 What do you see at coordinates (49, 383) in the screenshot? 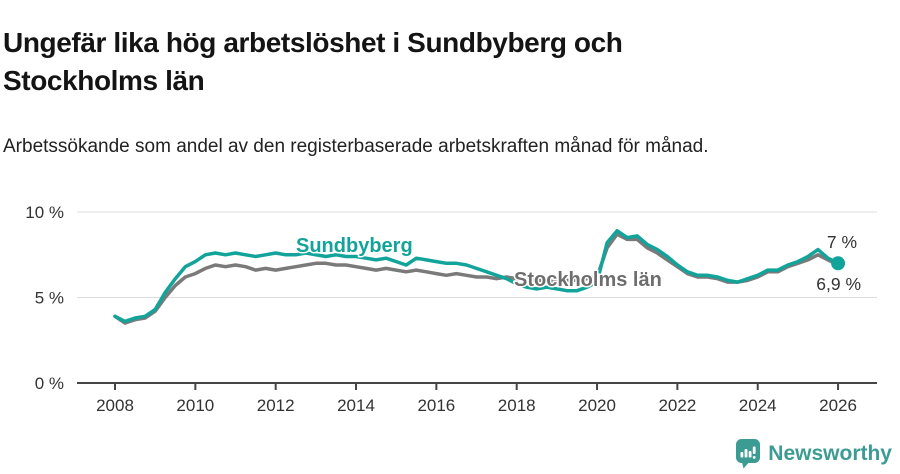
I see `y-tick-label: 0 %` at bounding box center [49, 383].